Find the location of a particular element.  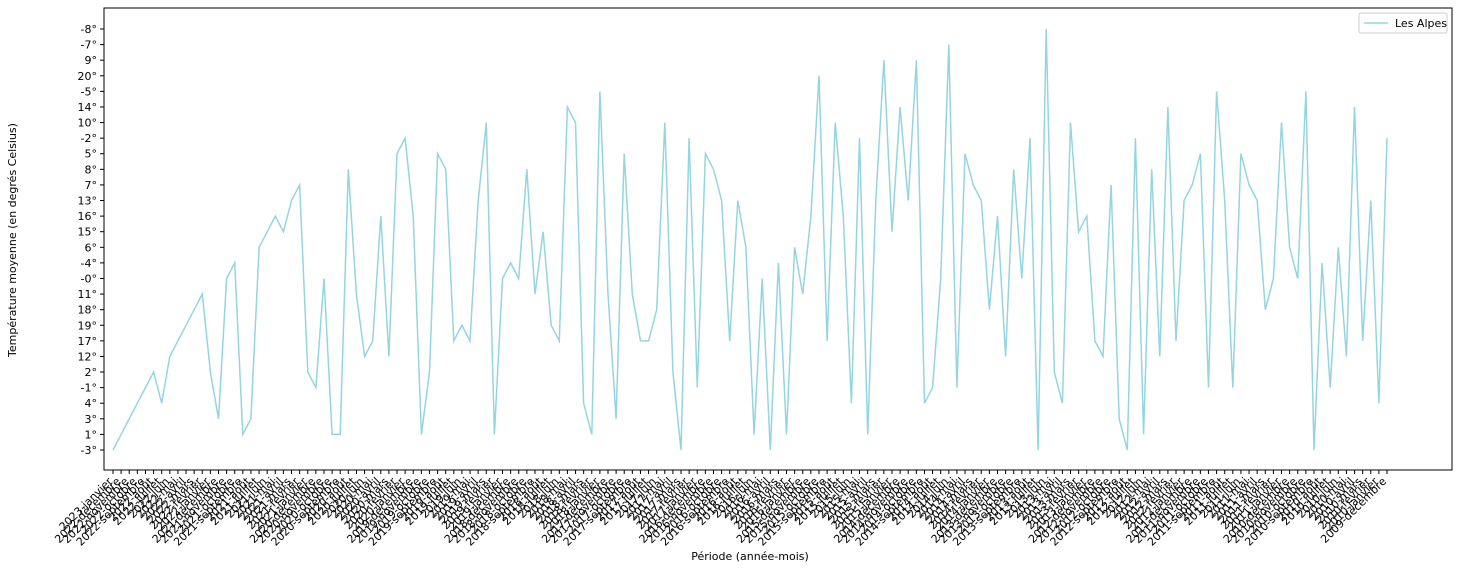

y-tick-label: 11° is located at coordinates (88, 294).